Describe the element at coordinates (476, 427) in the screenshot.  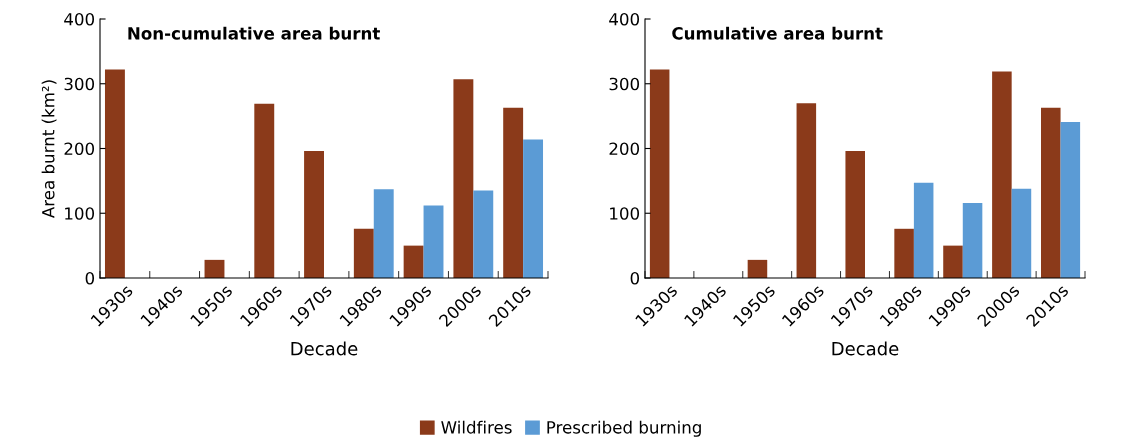
I see `legend-label: Wildfires` at that location.